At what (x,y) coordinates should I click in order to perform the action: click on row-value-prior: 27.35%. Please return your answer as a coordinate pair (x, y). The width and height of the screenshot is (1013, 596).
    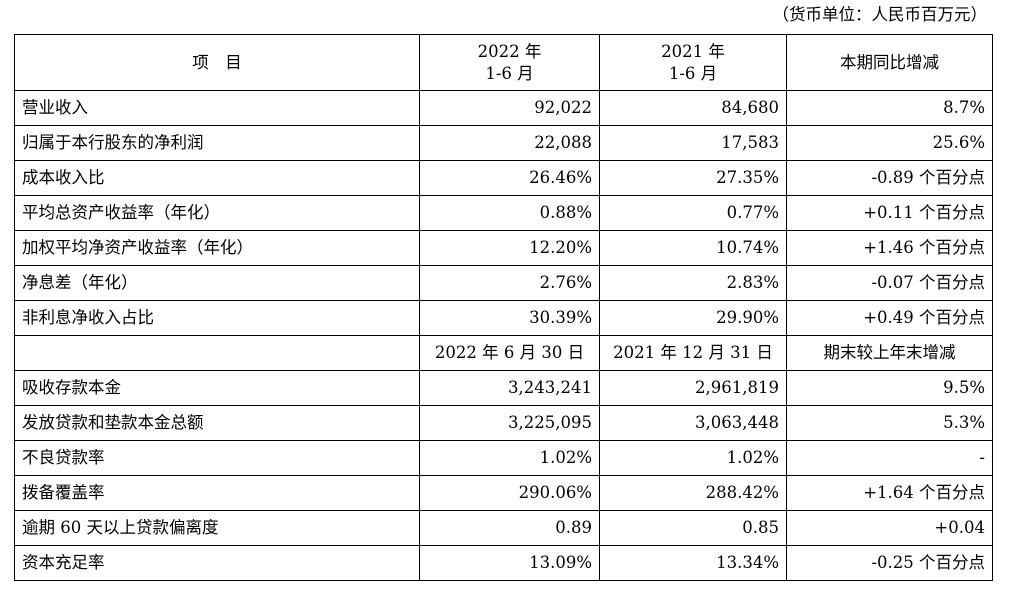
    Looking at the image, I should click on (693, 178).